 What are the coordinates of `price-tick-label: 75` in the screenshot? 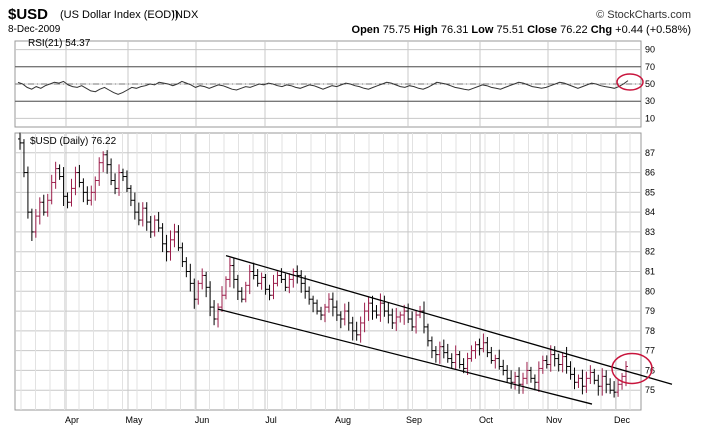 It's located at (650, 390).